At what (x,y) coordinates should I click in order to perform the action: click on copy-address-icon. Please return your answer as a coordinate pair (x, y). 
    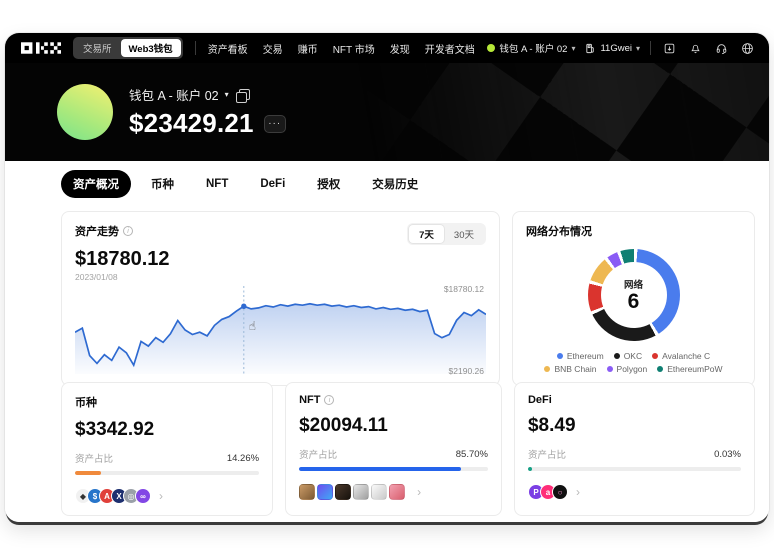
    Looking at the image, I should click on (242, 96).